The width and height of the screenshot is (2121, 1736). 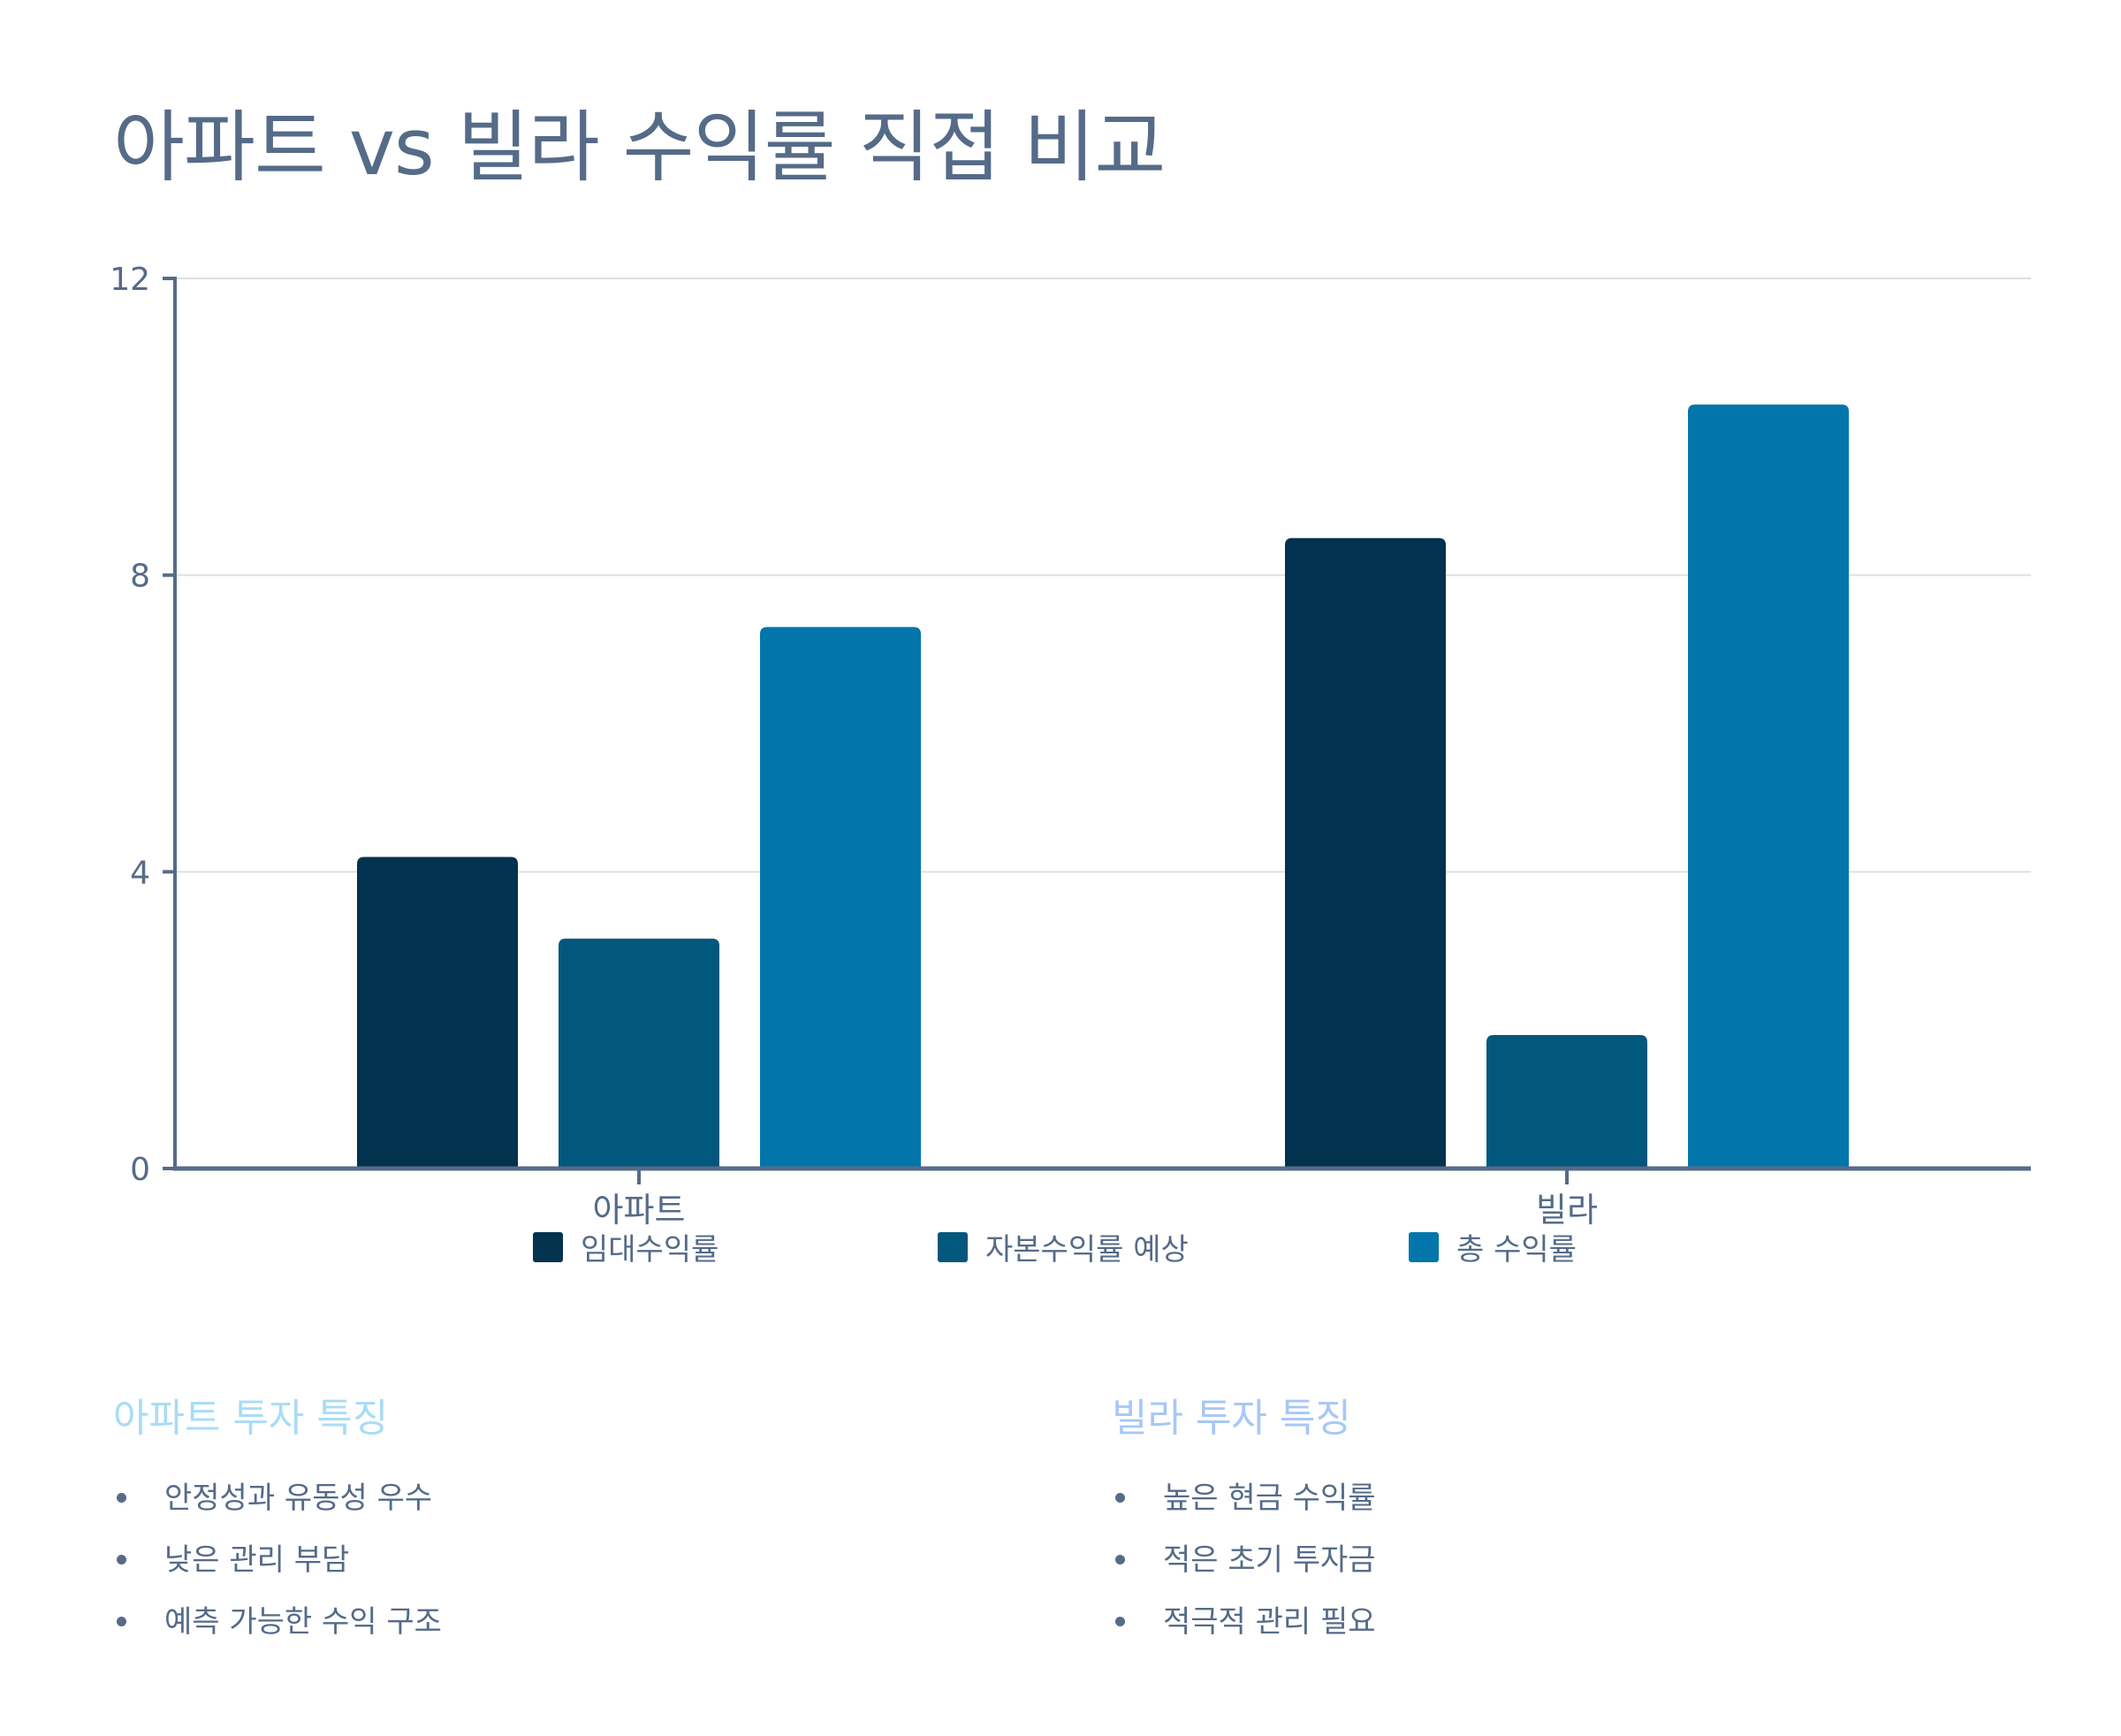 What do you see at coordinates (510, 1631) in the screenshot?
I see `list-item: 예측 가능한 수익 구조` at bounding box center [510, 1631].